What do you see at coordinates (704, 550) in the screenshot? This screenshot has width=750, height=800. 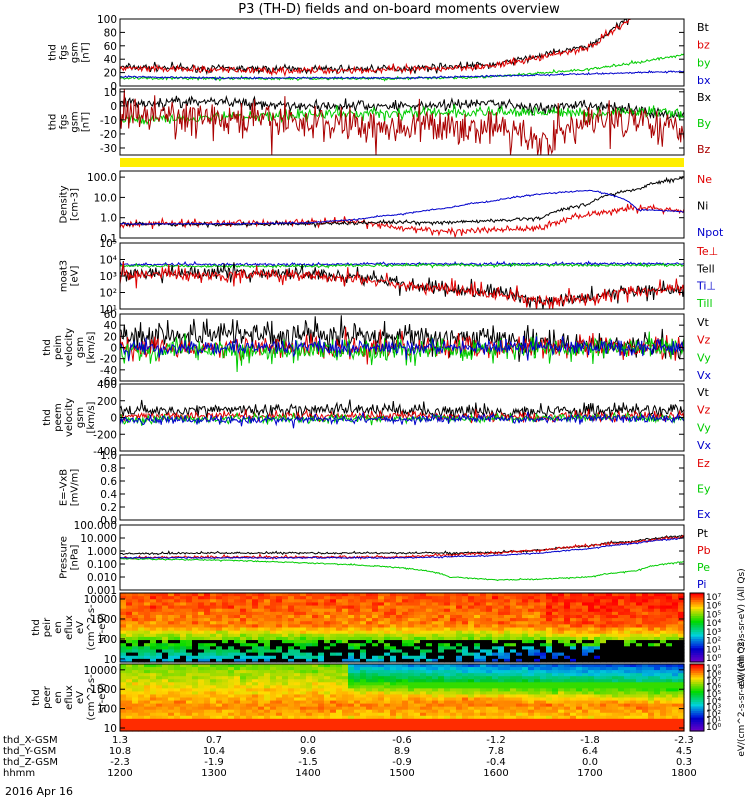 I see `legend-Pb: Pb` at bounding box center [704, 550].